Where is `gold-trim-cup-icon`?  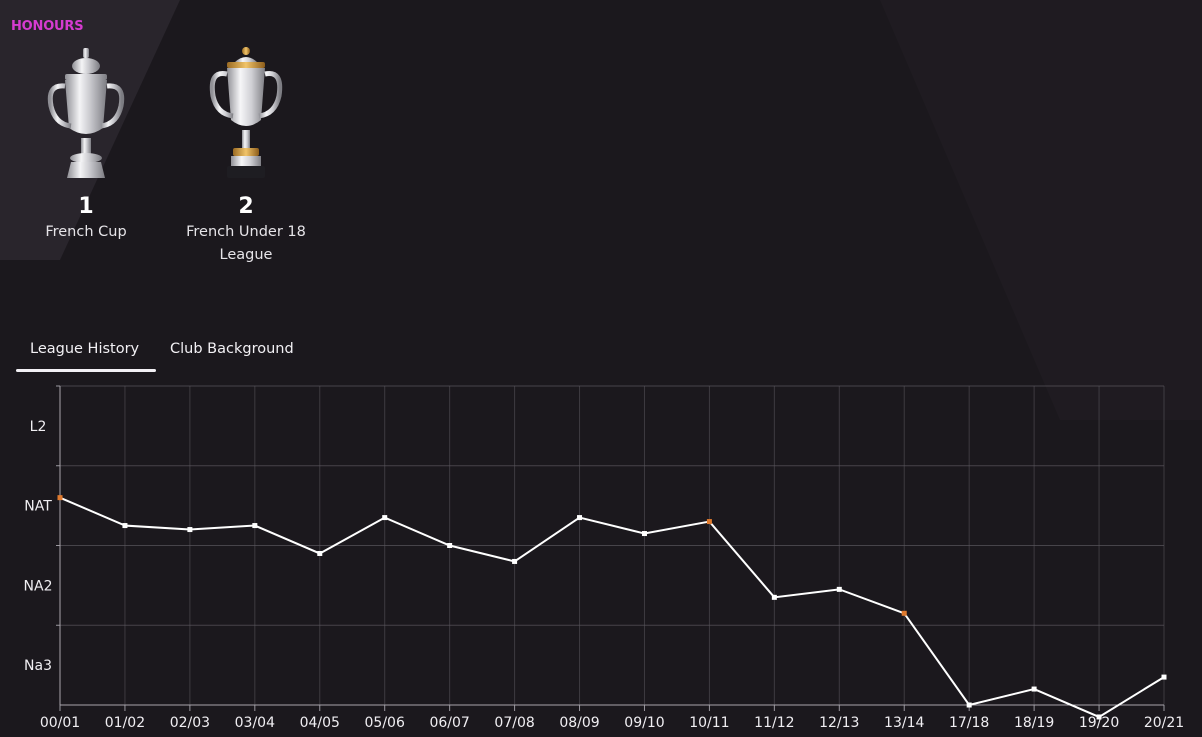 gold-trim-cup-icon is located at coordinates (246, 112).